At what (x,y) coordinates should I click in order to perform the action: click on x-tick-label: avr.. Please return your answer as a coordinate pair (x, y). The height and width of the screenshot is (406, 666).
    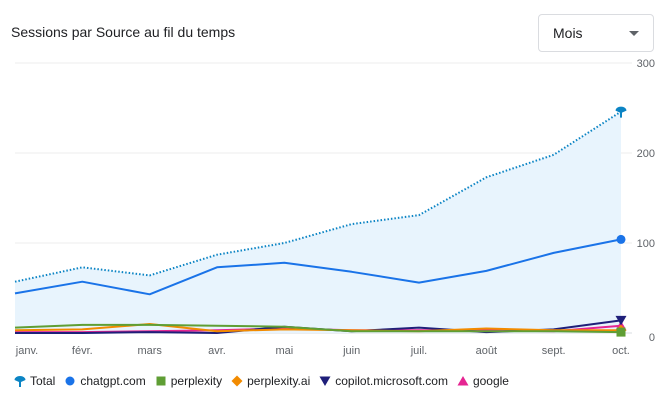
    Looking at the image, I should click on (217, 351).